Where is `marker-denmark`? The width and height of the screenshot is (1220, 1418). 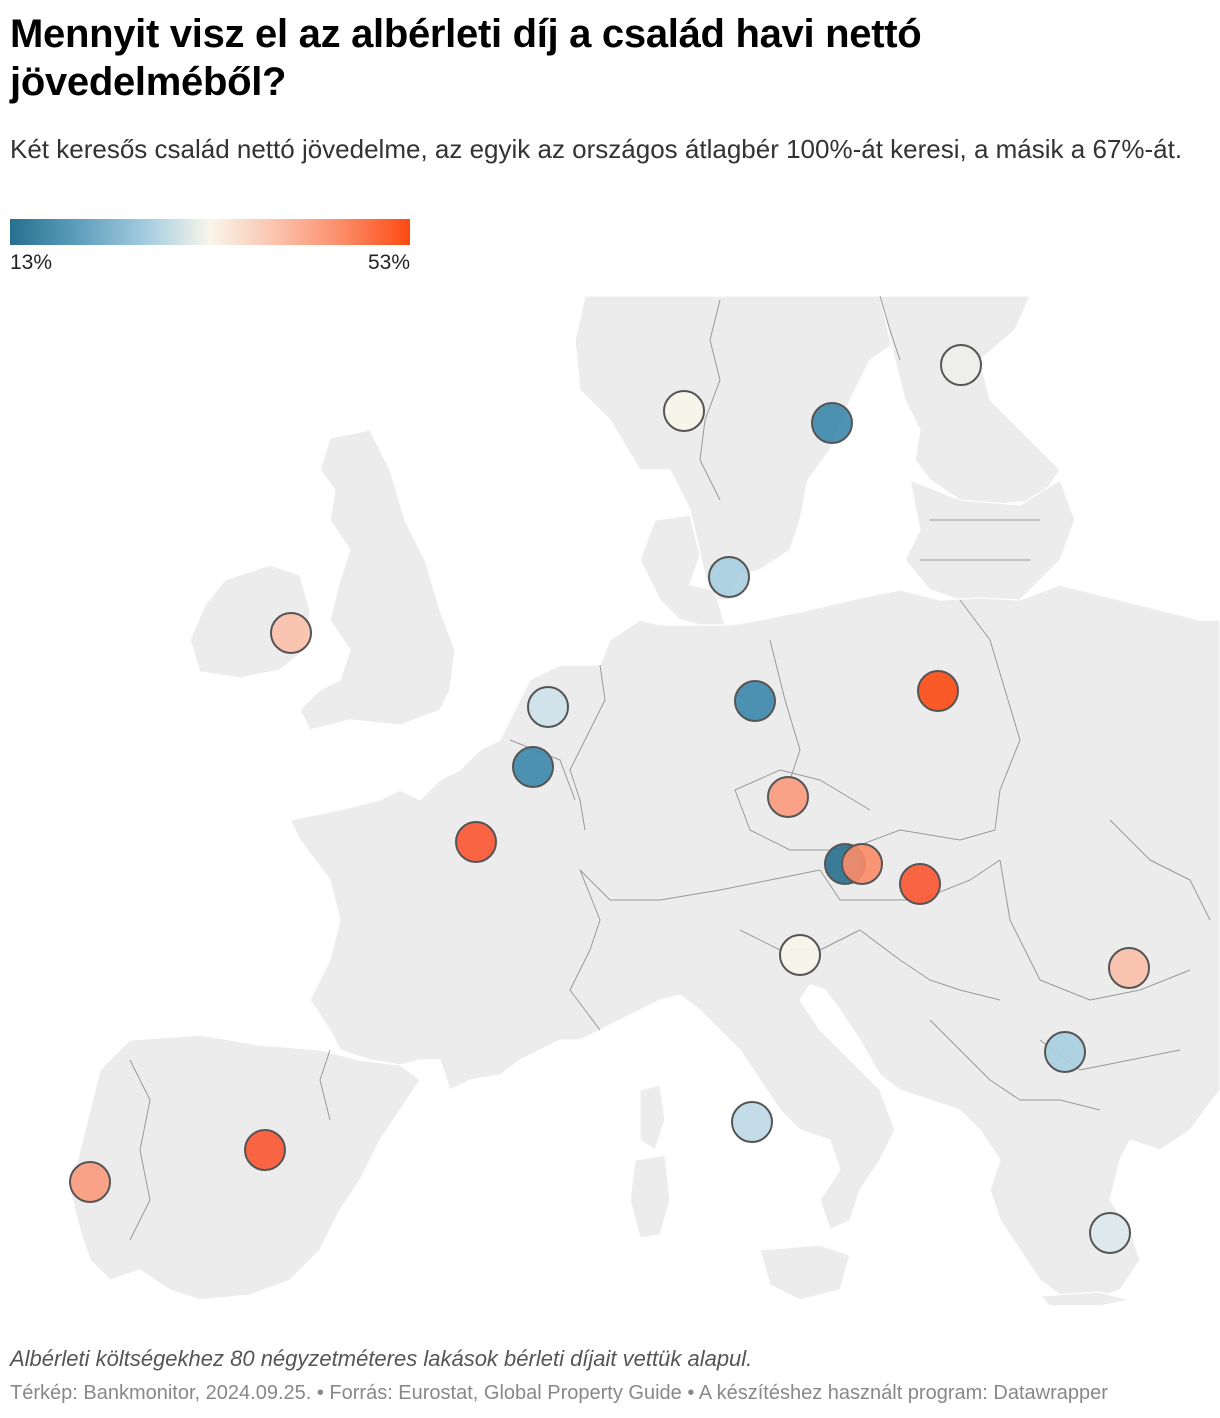
marker-denmark is located at coordinates (729, 577).